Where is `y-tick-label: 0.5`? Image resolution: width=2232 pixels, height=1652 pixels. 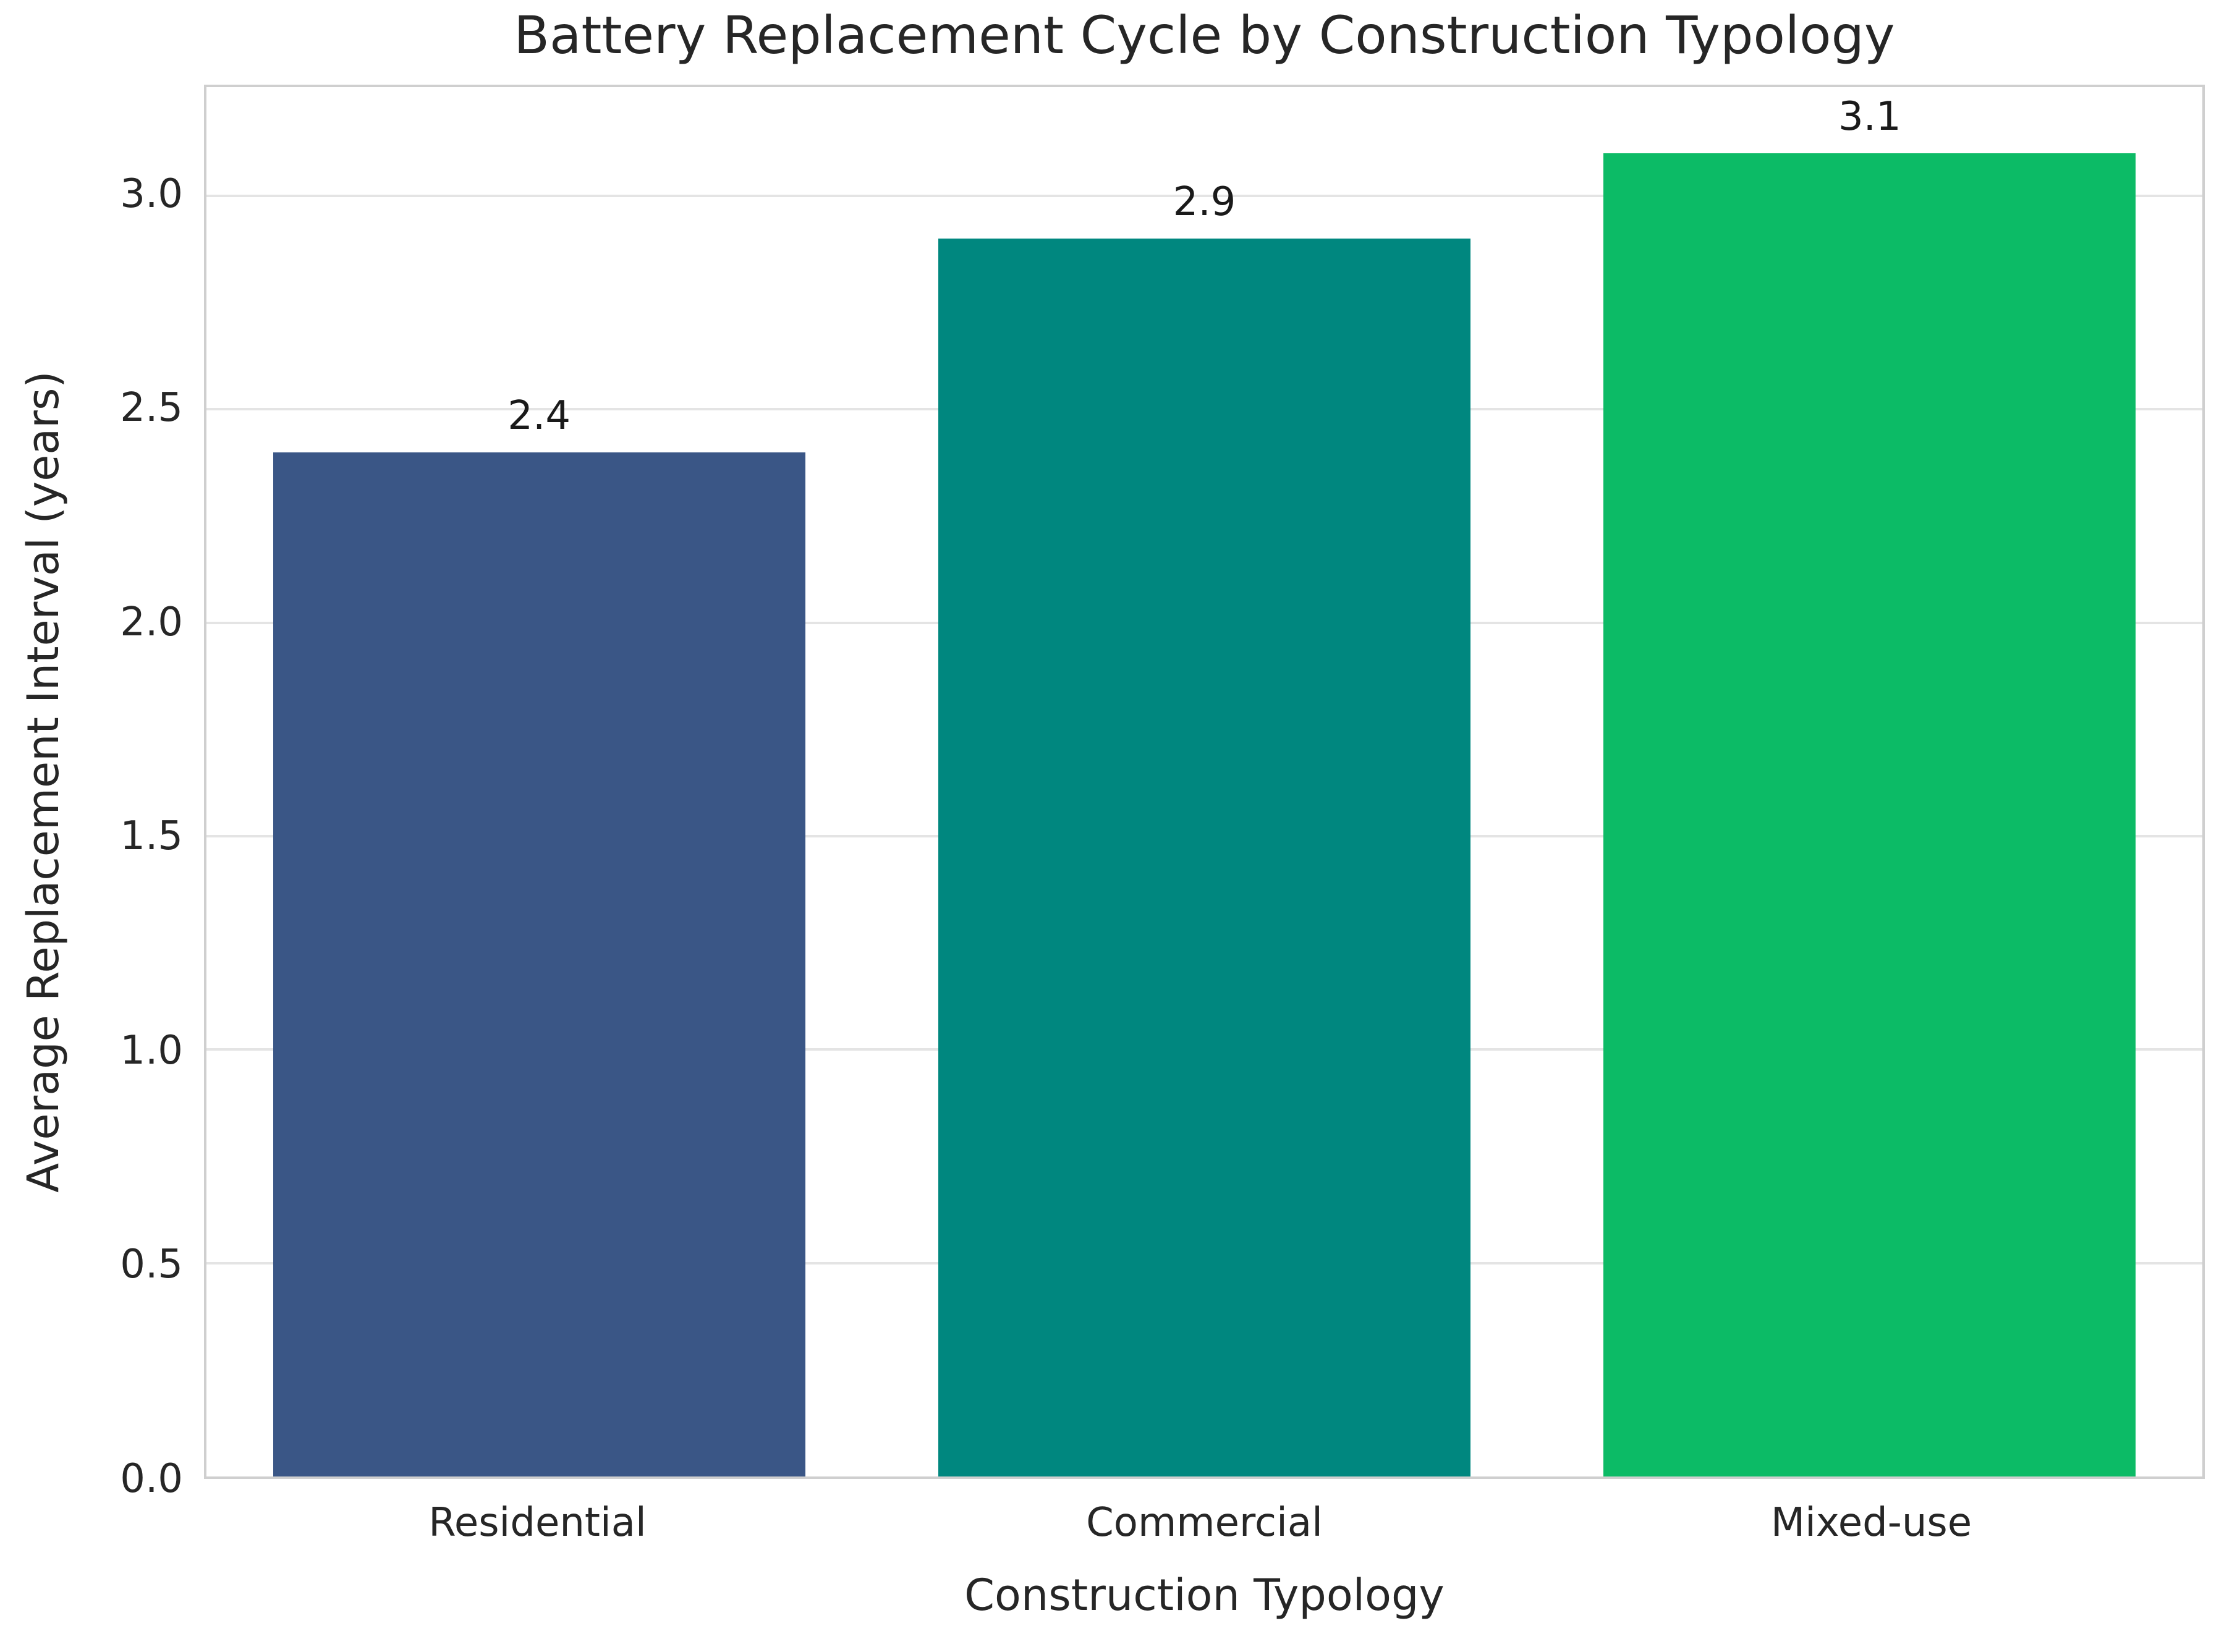 y-tick-label: 0.5 is located at coordinates (151, 1265).